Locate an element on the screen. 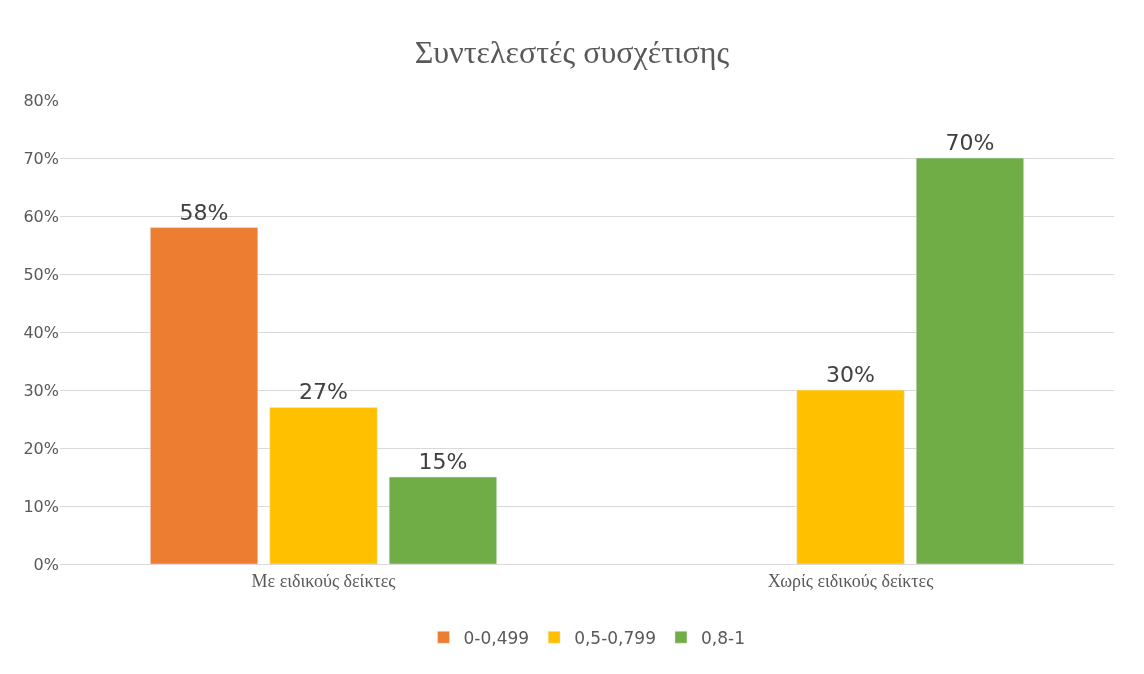 The image size is (1144, 674). y-tick-label: 70% is located at coordinates (41, 158).